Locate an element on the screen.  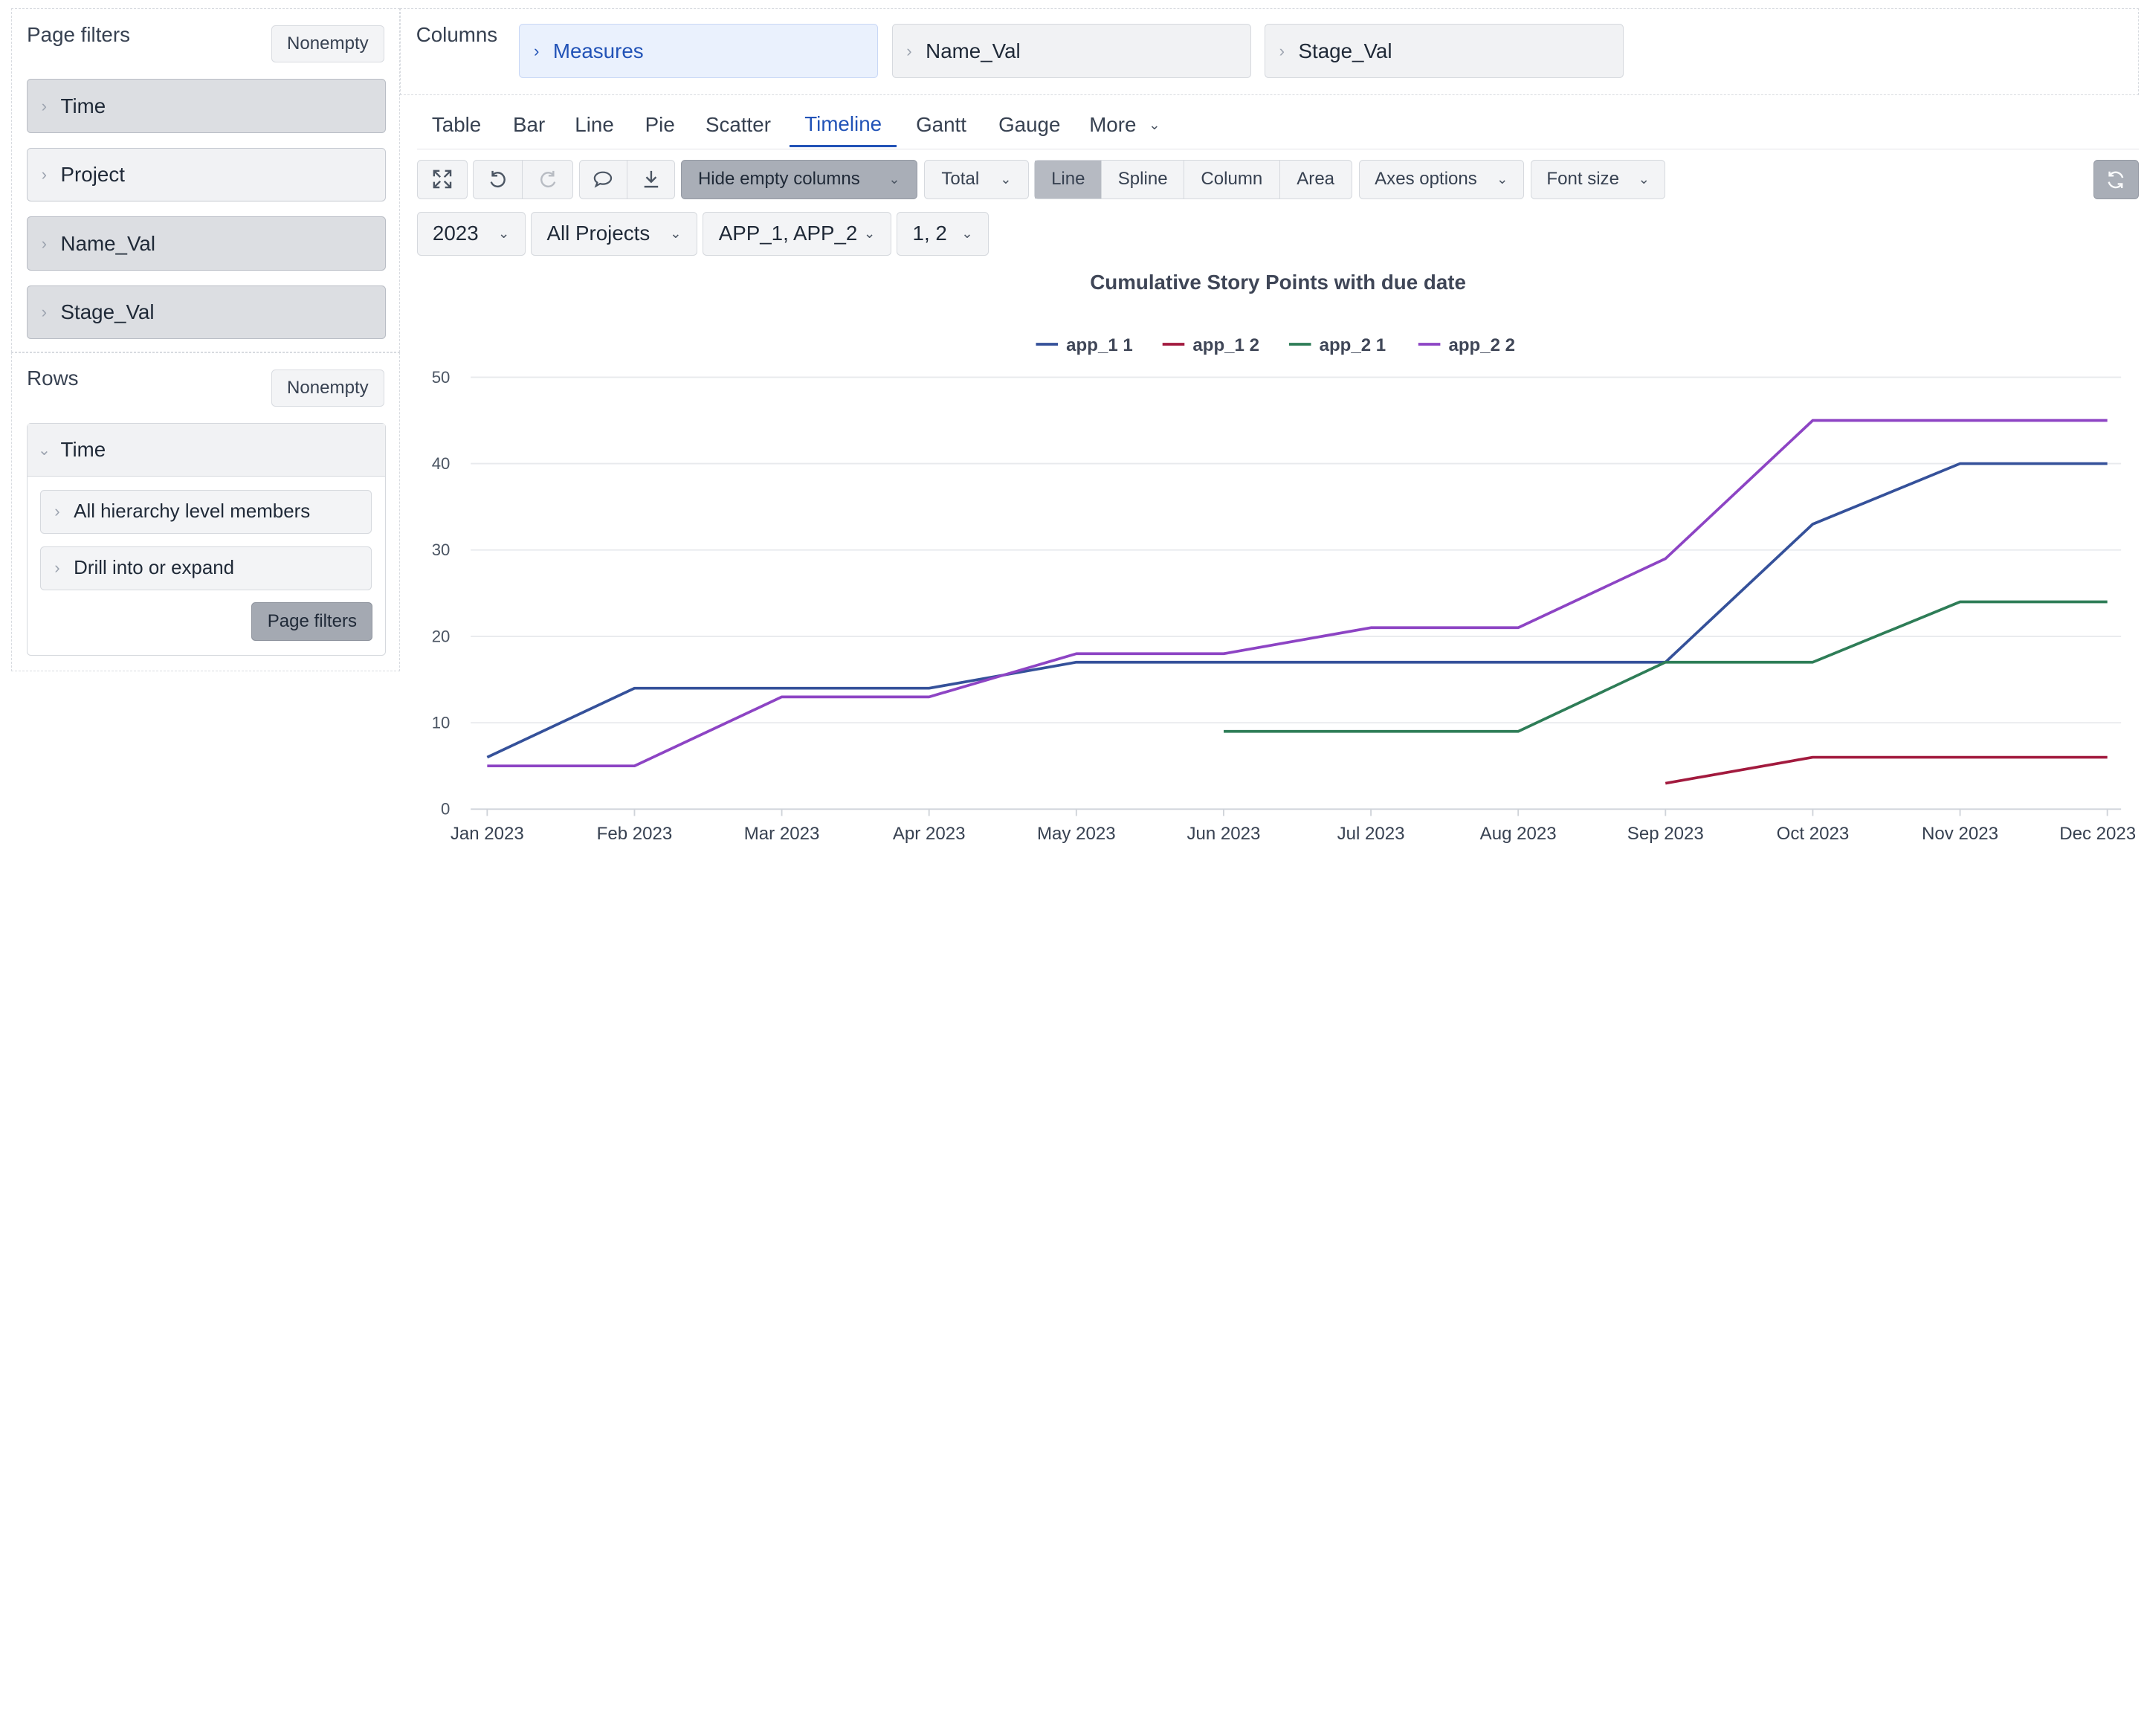
project-filter-dropdown: All Projects ⌄ is located at coordinates (614, 233).